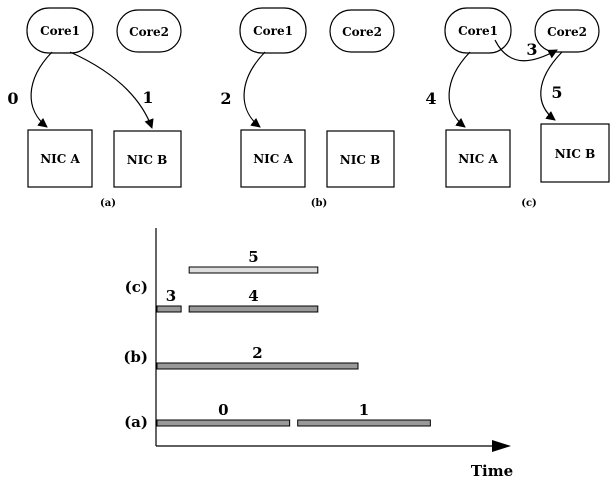  What do you see at coordinates (517, 108) in the screenshot?
I see `diagram-c: Core1 Core2 NIC A NIC B 4 3 5 (c)` at bounding box center [517, 108].